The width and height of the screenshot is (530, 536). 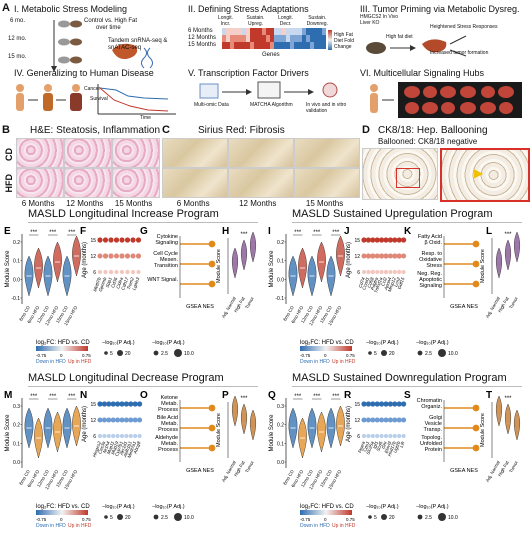 I want to click on gene-label: Nr1h4, so click(x=106, y=447).